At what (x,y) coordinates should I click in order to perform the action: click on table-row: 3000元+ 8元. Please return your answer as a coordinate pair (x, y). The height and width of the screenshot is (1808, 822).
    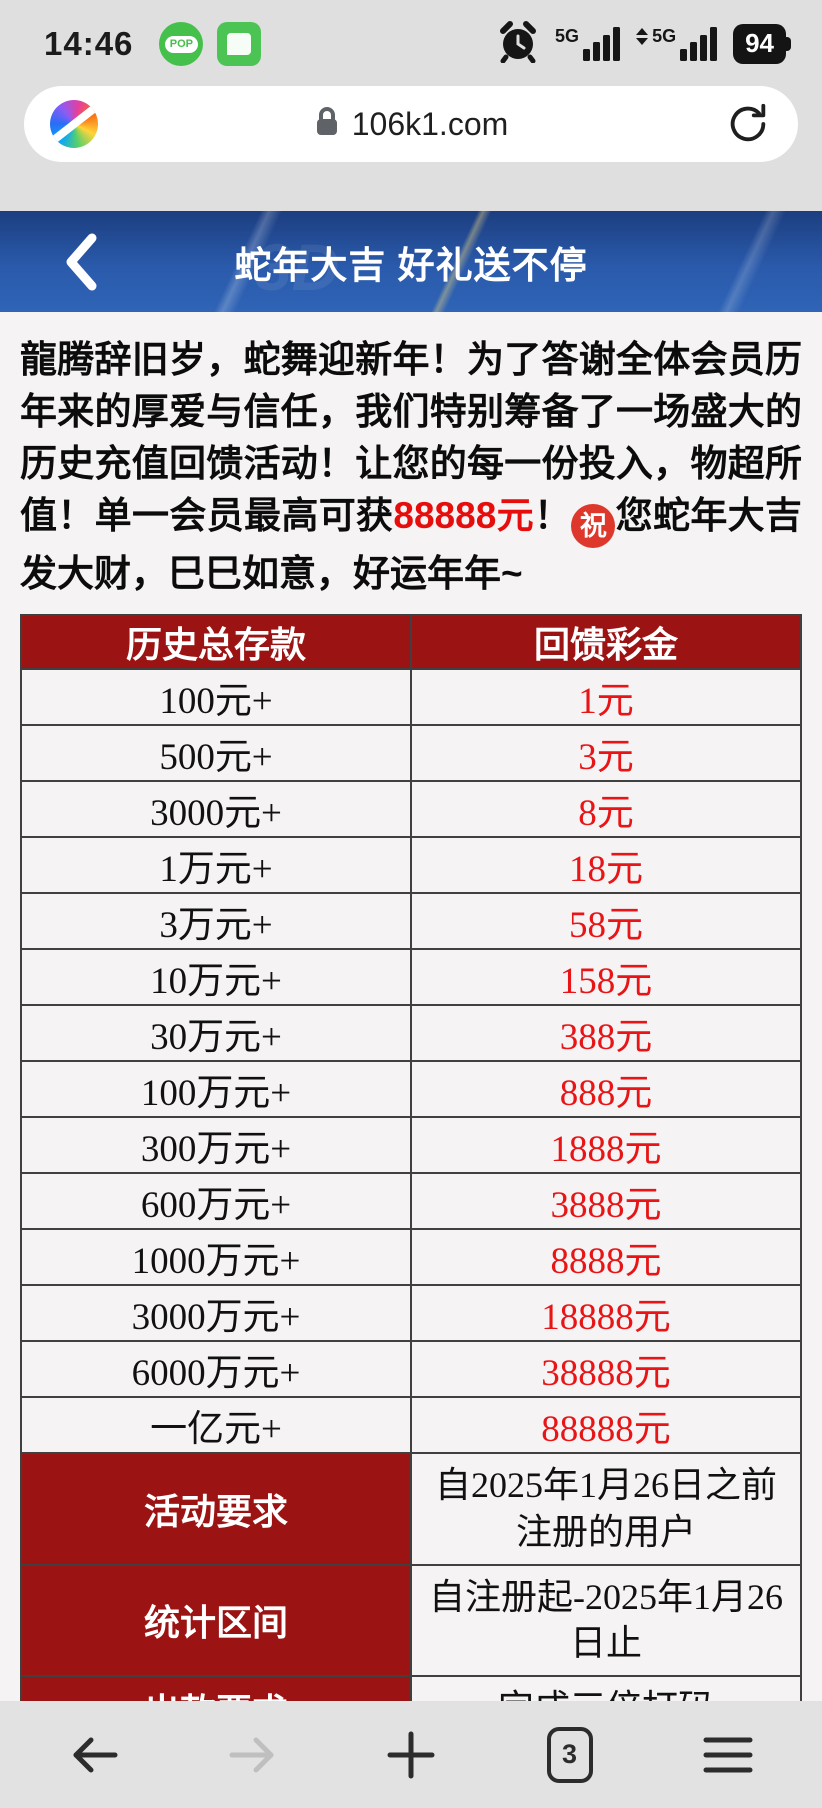
    Looking at the image, I should click on (411, 809).